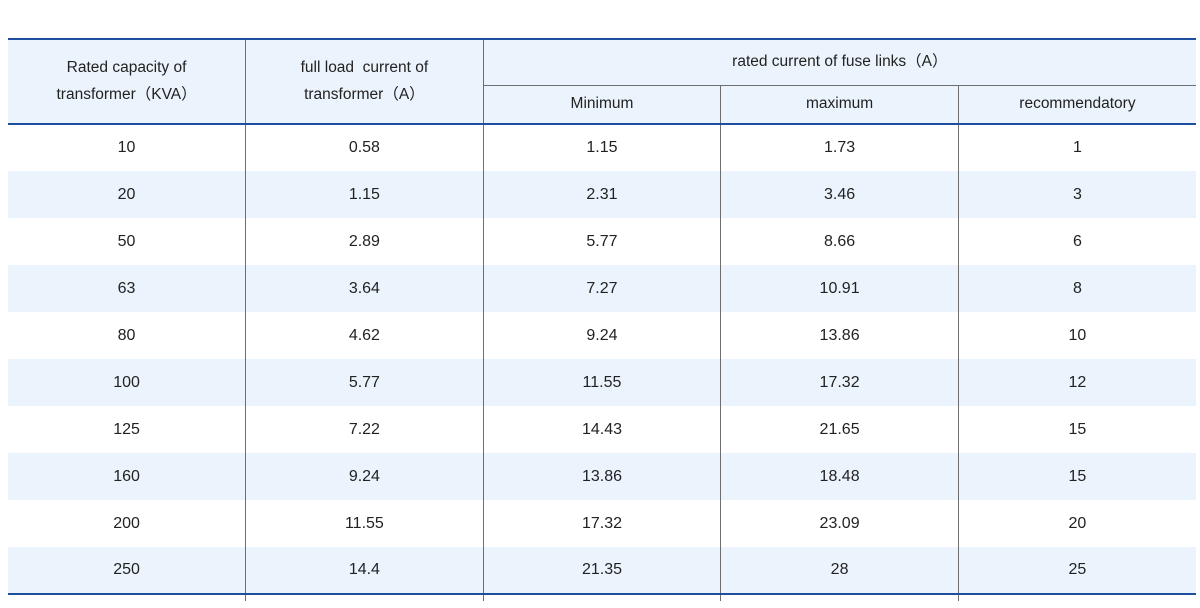 The height and width of the screenshot is (608, 1200). I want to click on table-row: 100 5.77 11.55 17.32 12, so click(602, 382).